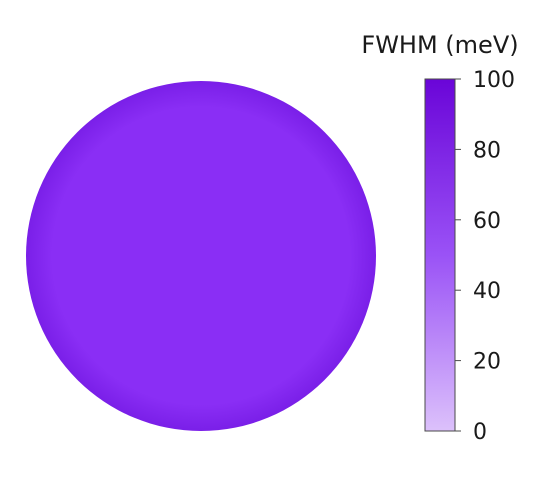 This screenshot has height=494, width=542. I want to click on colorbar-tick-label: 0, so click(480, 432).